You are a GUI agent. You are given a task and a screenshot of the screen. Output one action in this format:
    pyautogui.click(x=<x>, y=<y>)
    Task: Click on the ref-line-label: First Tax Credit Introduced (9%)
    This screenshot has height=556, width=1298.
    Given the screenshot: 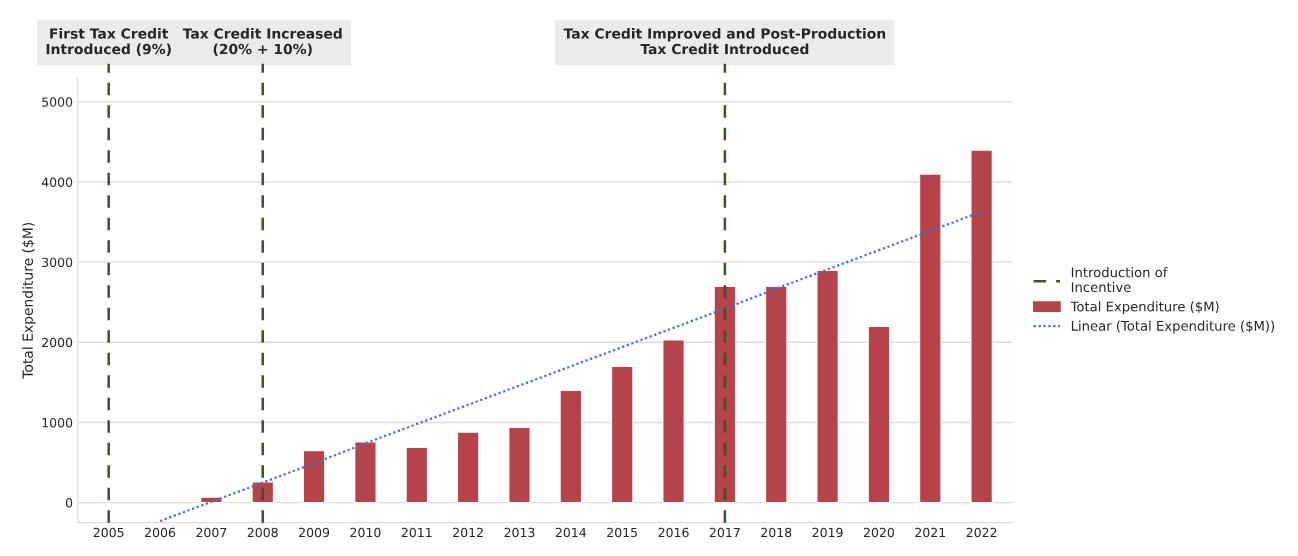 What is the action you would take?
    pyautogui.click(x=108, y=42)
    